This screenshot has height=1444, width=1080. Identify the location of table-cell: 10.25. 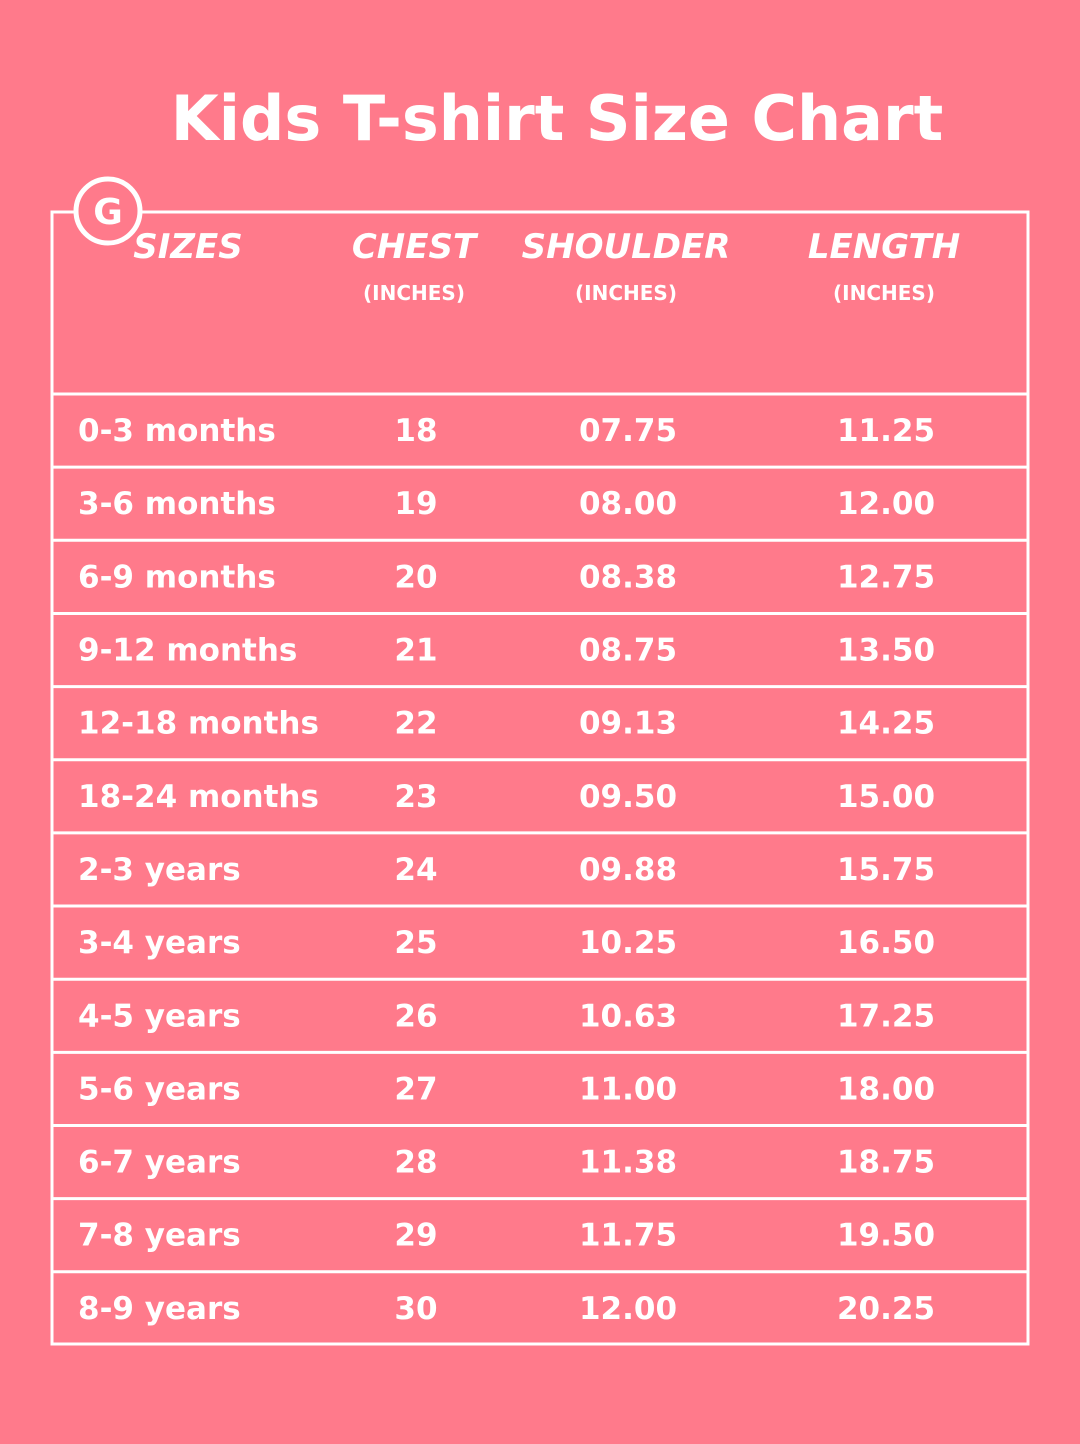
(628, 943).